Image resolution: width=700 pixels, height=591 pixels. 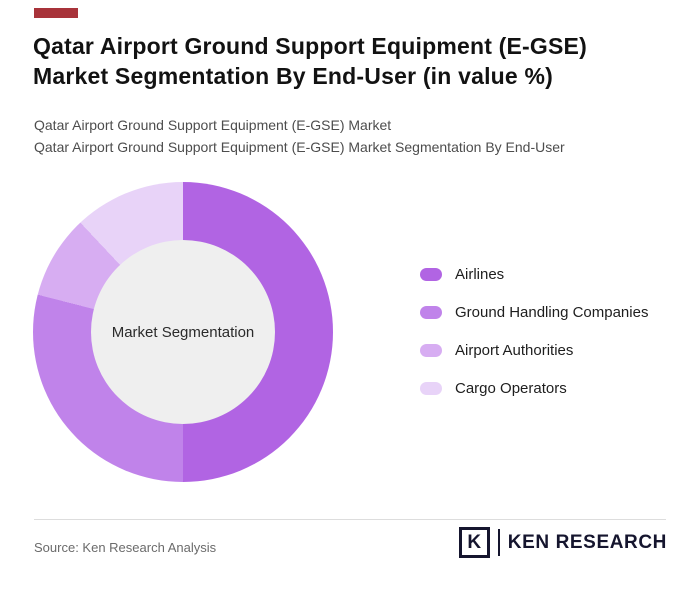 I want to click on donut-center: Market Segmentation, so click(x=183, y=332).